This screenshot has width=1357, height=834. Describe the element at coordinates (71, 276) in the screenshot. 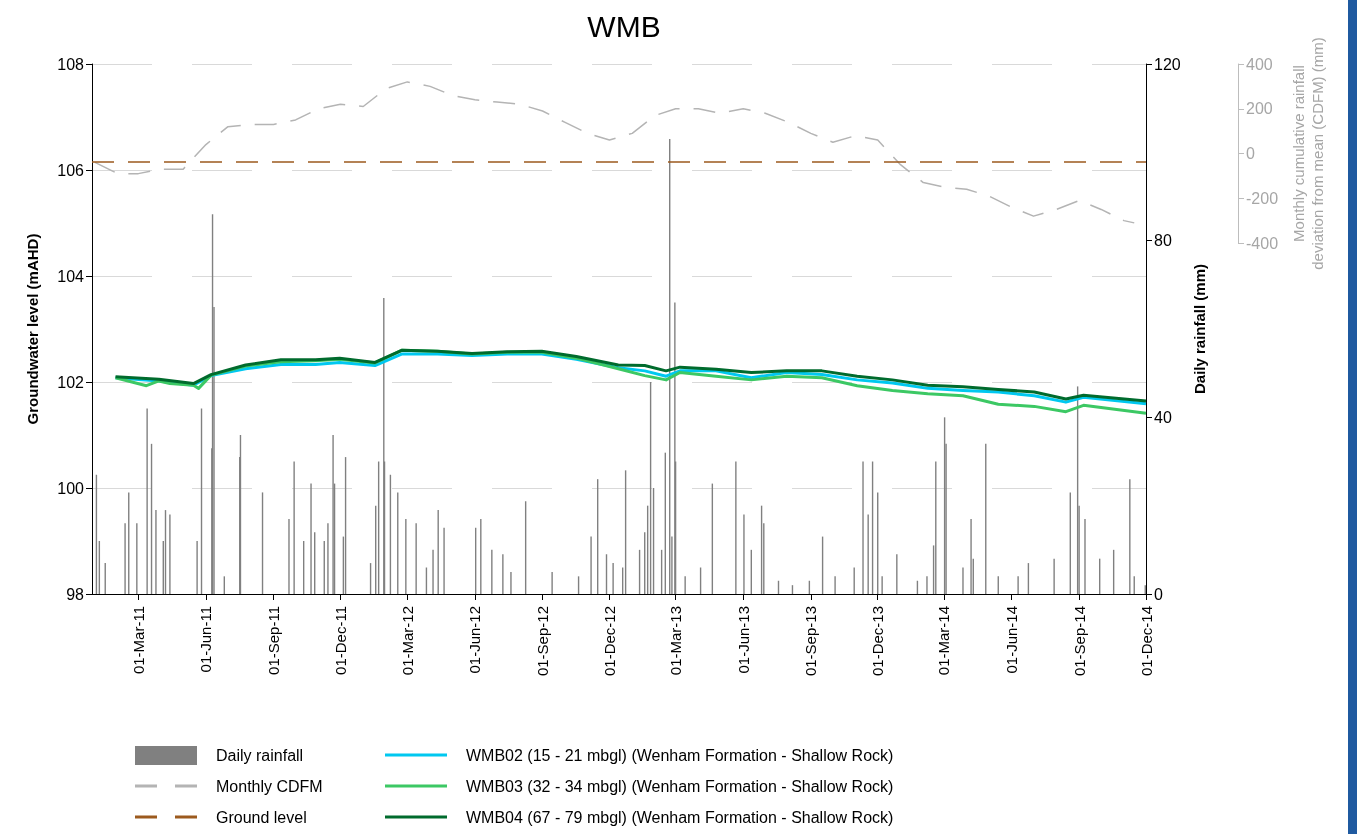

I see `y-tick-label: 104` at that location.